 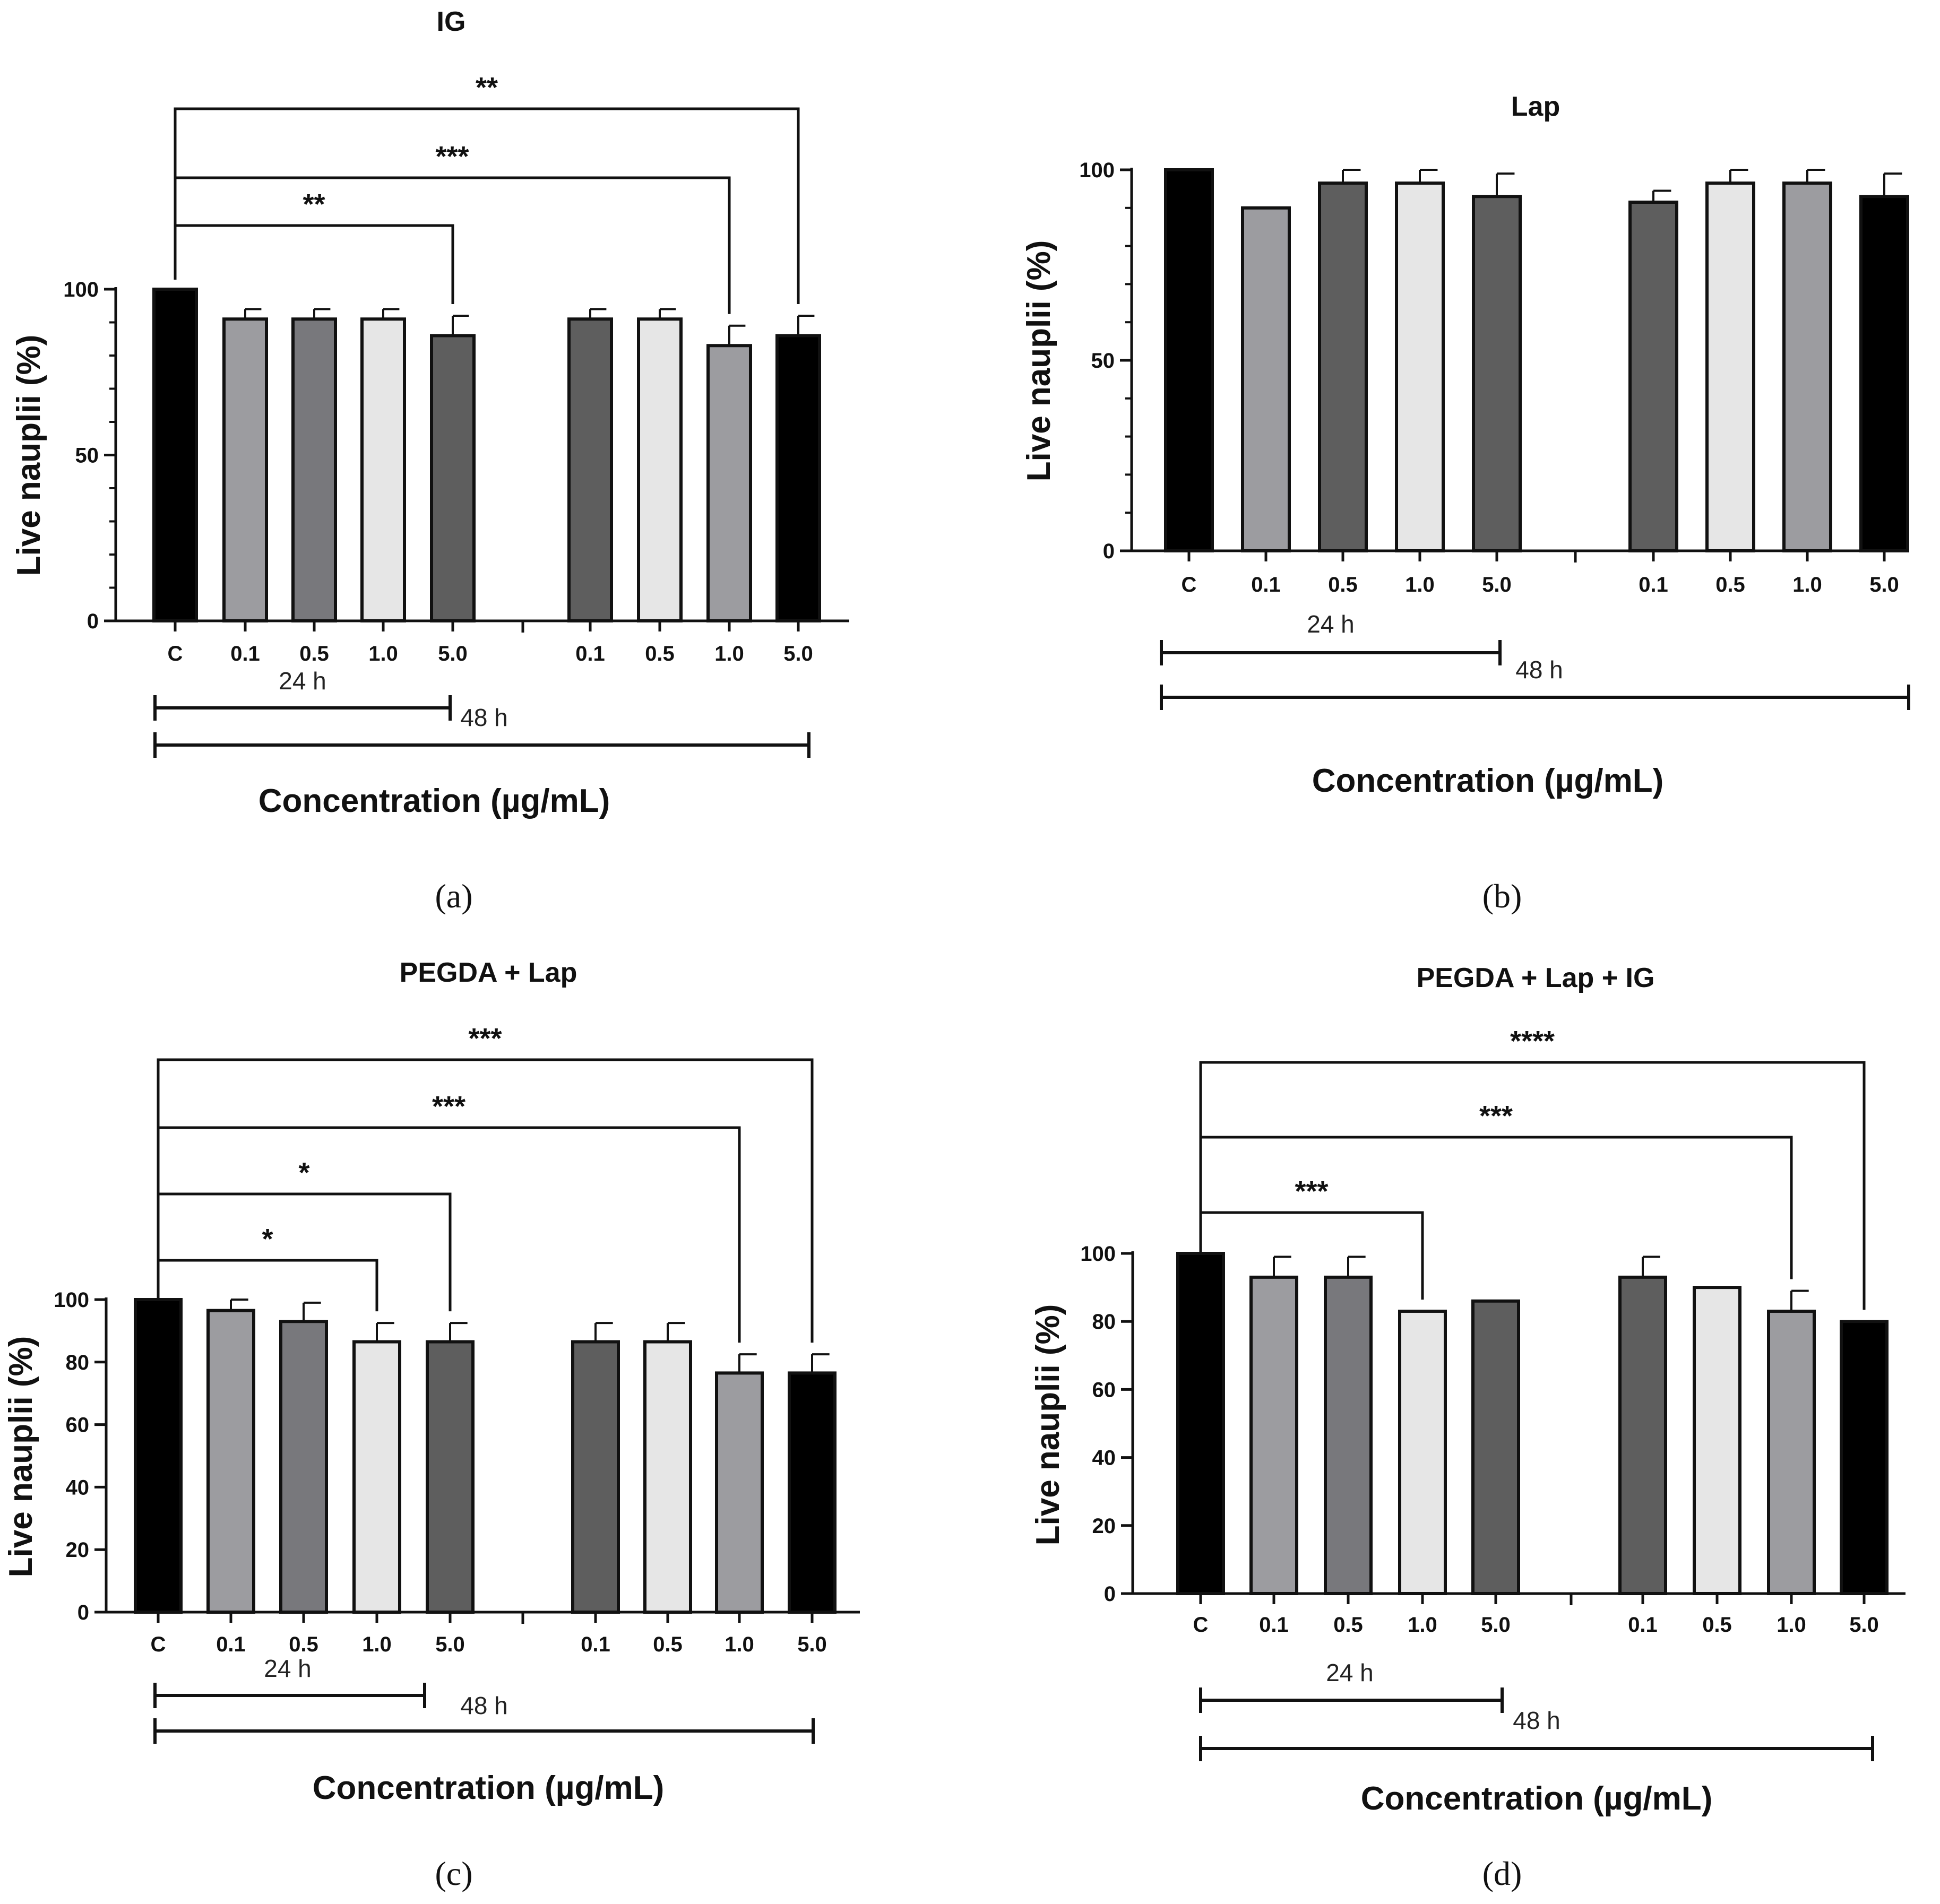 I want to click on chart-title: PEGDA + Lap + IG, so click(x=1536, y=978).